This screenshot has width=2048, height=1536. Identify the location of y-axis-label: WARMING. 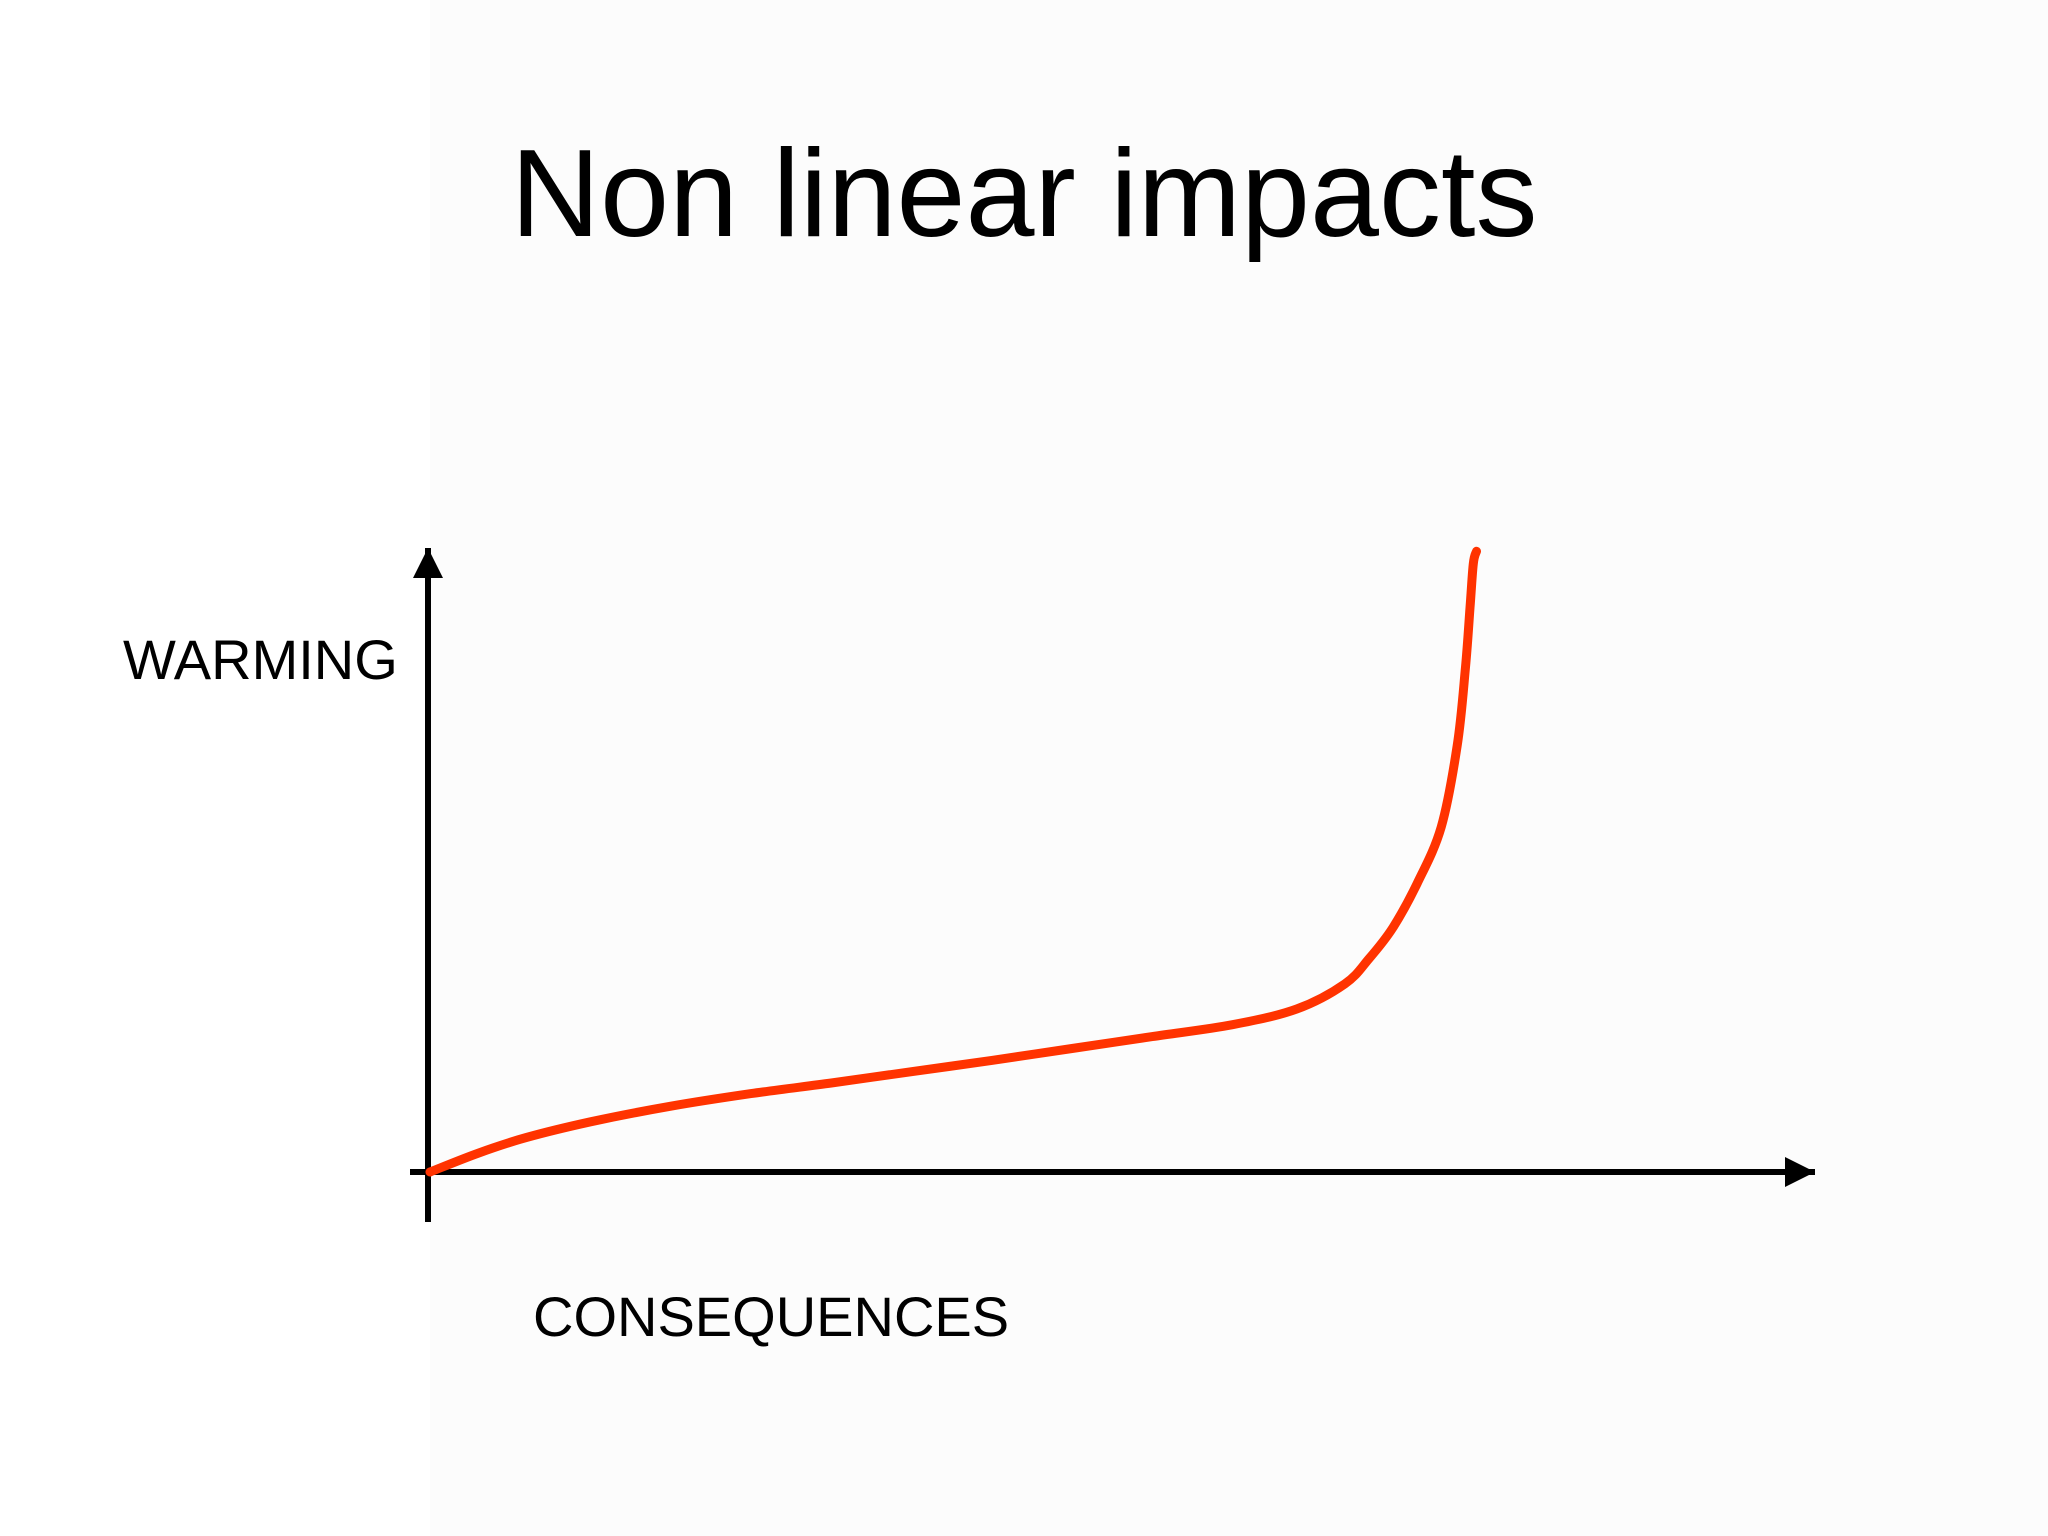
(260, 659).